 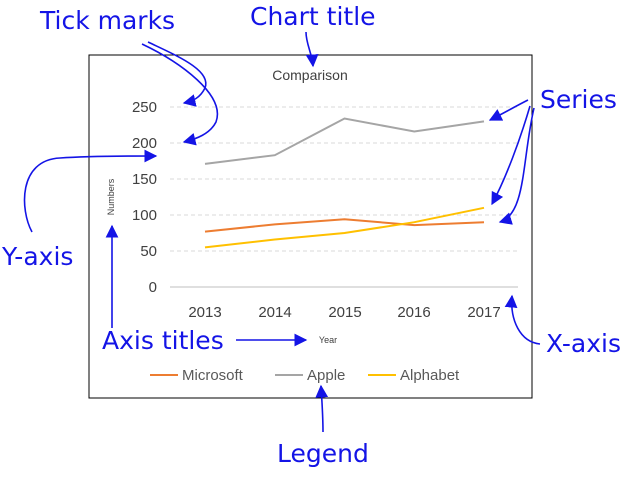 What do you see at coordinates (511, 155) in the screenshot?
I see `arrow-series-alphabet` at bounding box center [511, 155].